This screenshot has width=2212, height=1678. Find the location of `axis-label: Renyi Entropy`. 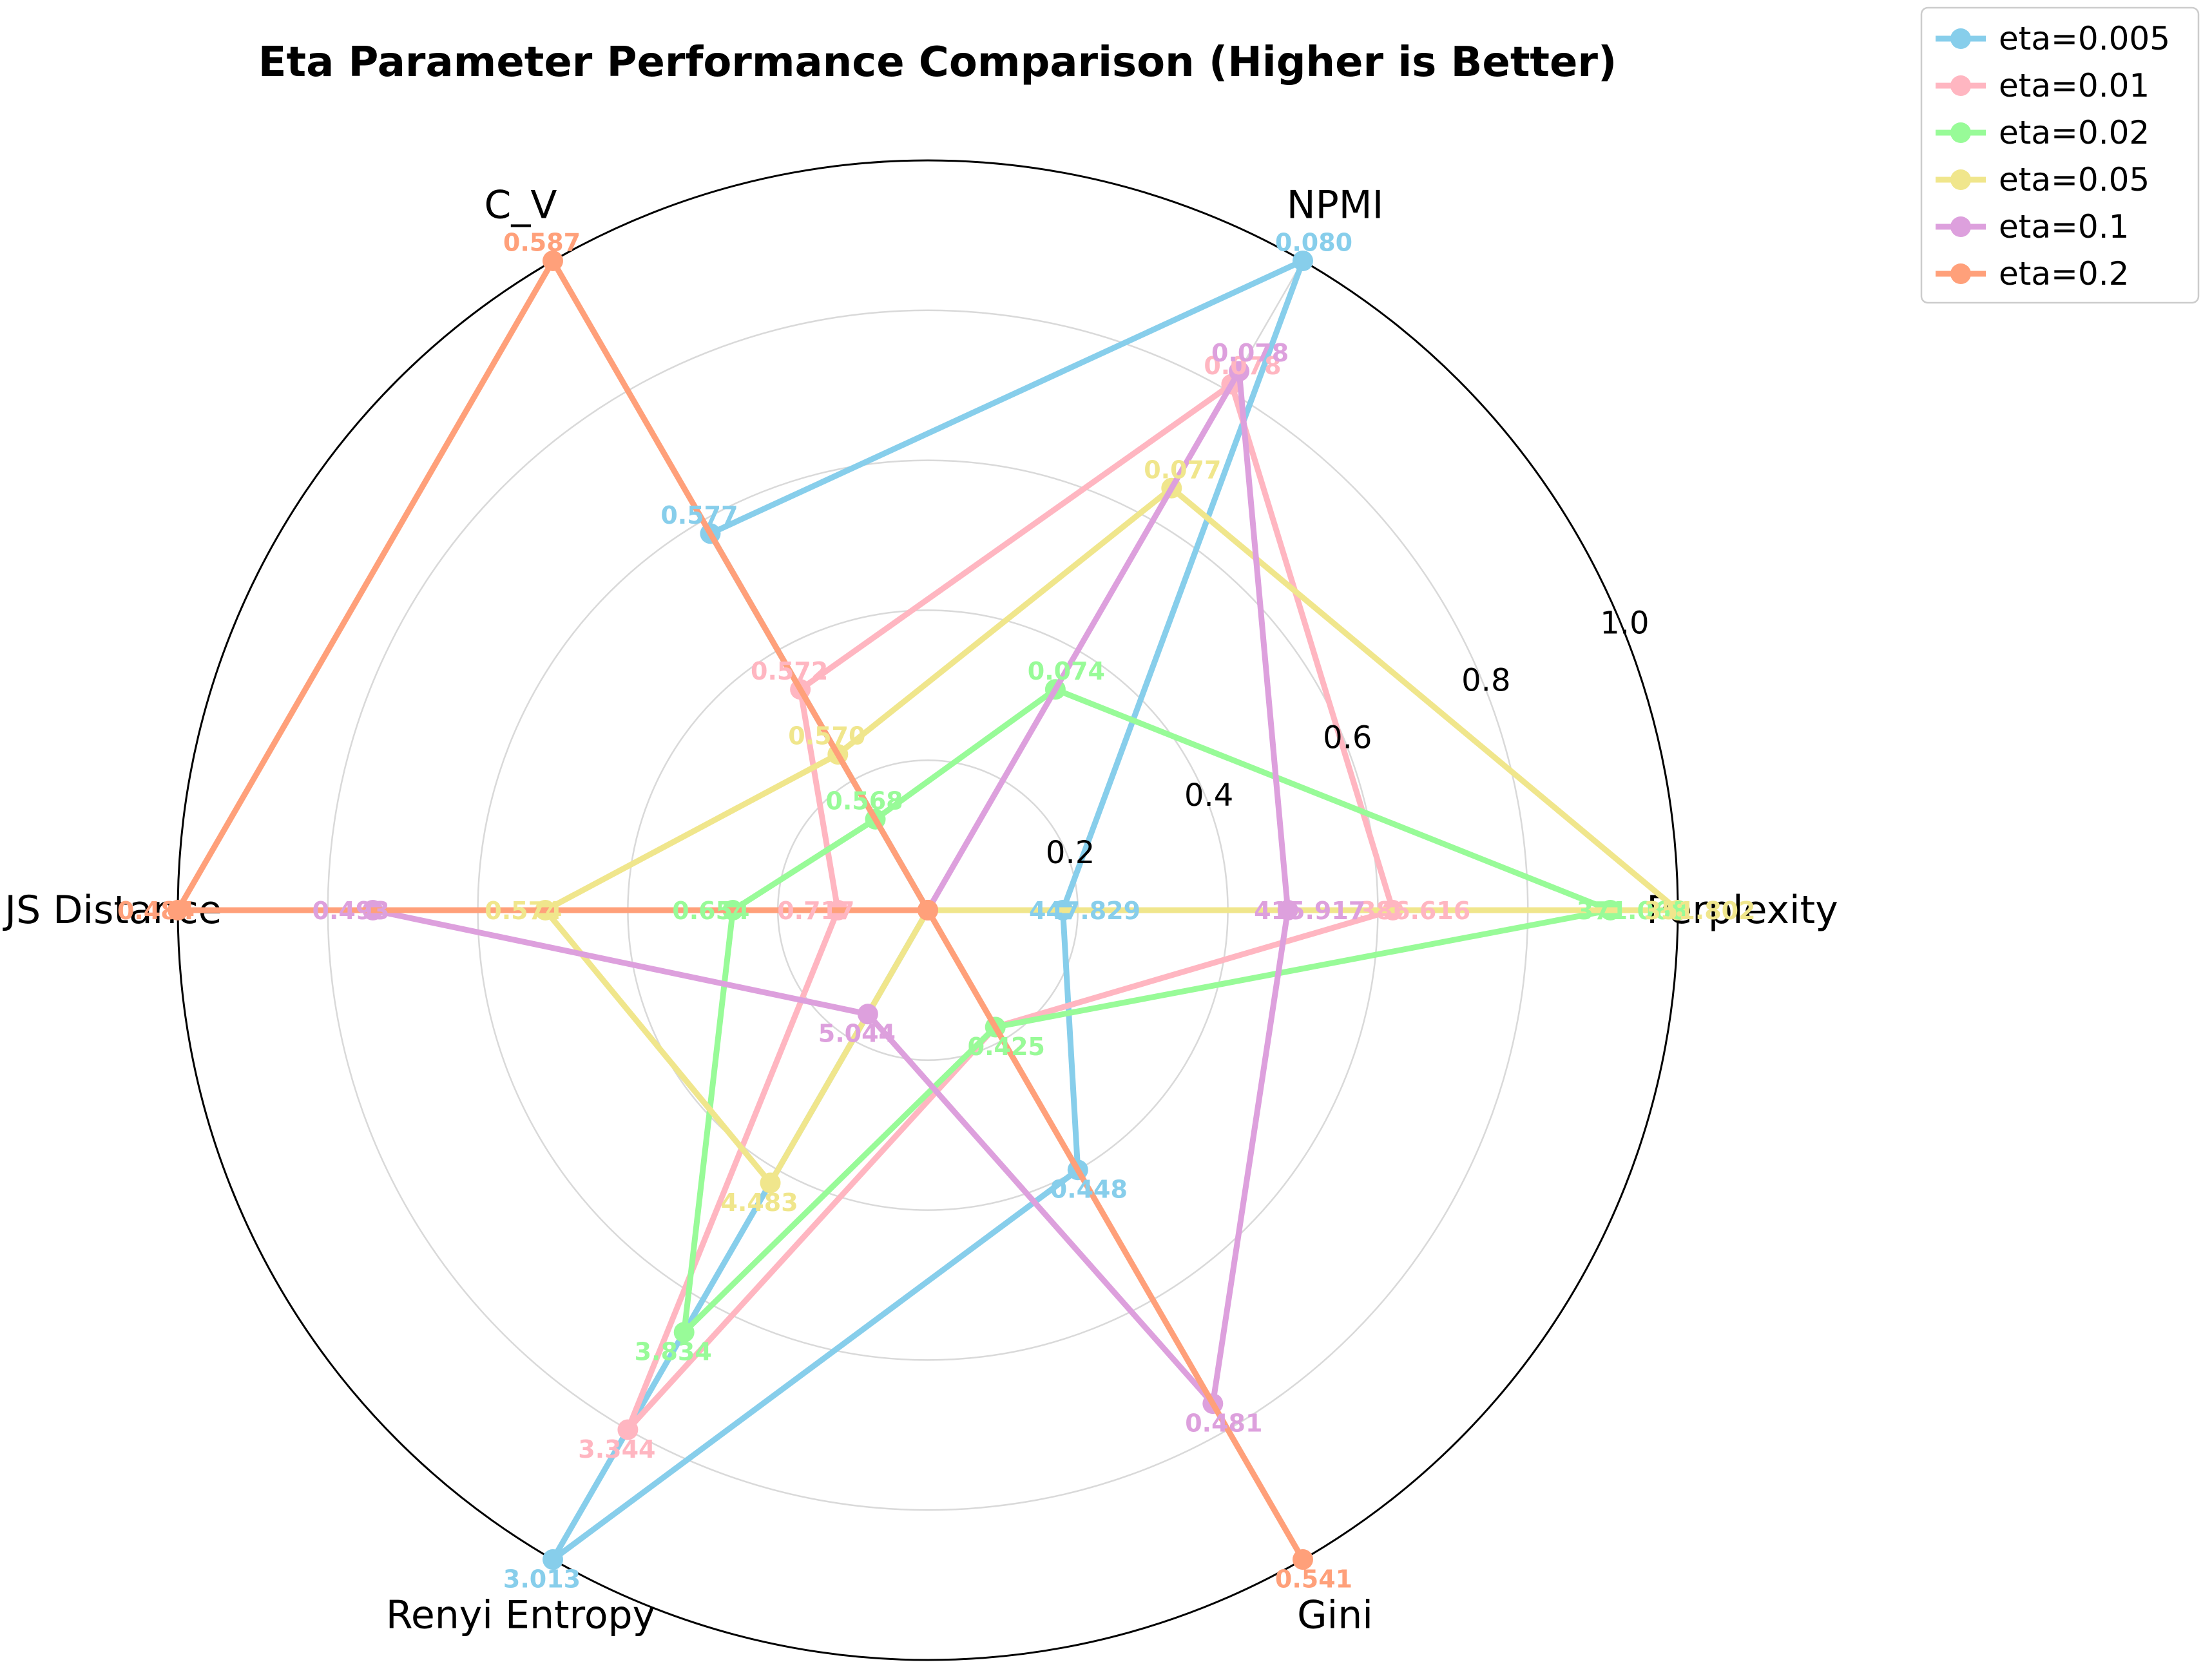

axis-label: Renyi Entropy is located at coordinates (520, 1615).